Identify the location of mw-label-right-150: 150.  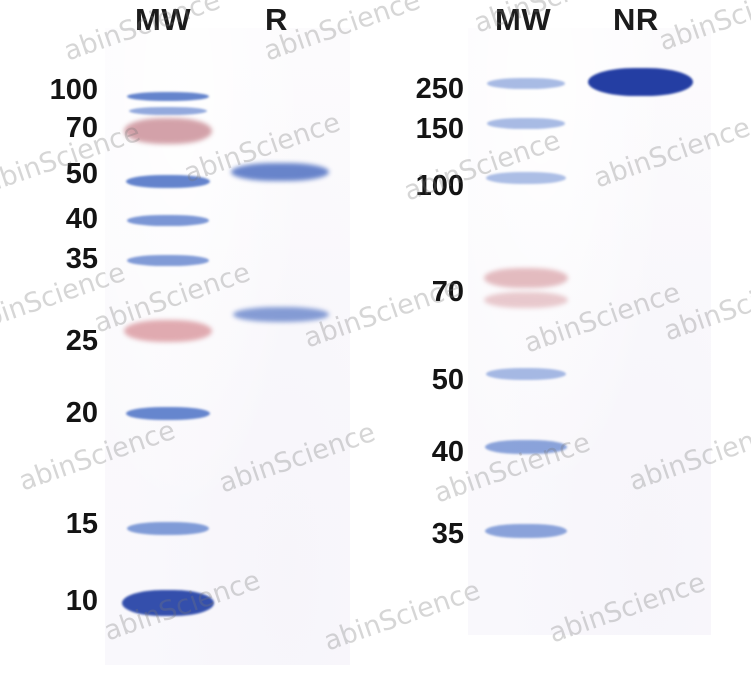
(439, 129).